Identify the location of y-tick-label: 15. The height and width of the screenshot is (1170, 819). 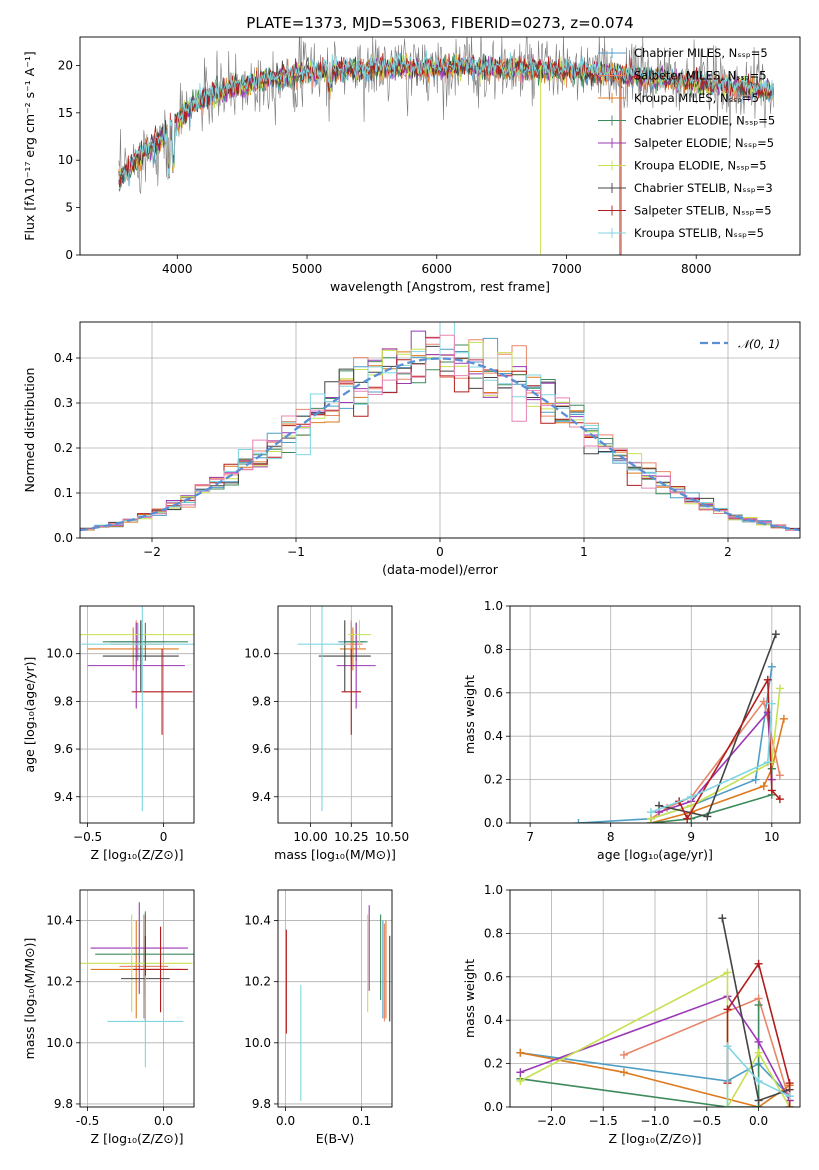
(65, 113).